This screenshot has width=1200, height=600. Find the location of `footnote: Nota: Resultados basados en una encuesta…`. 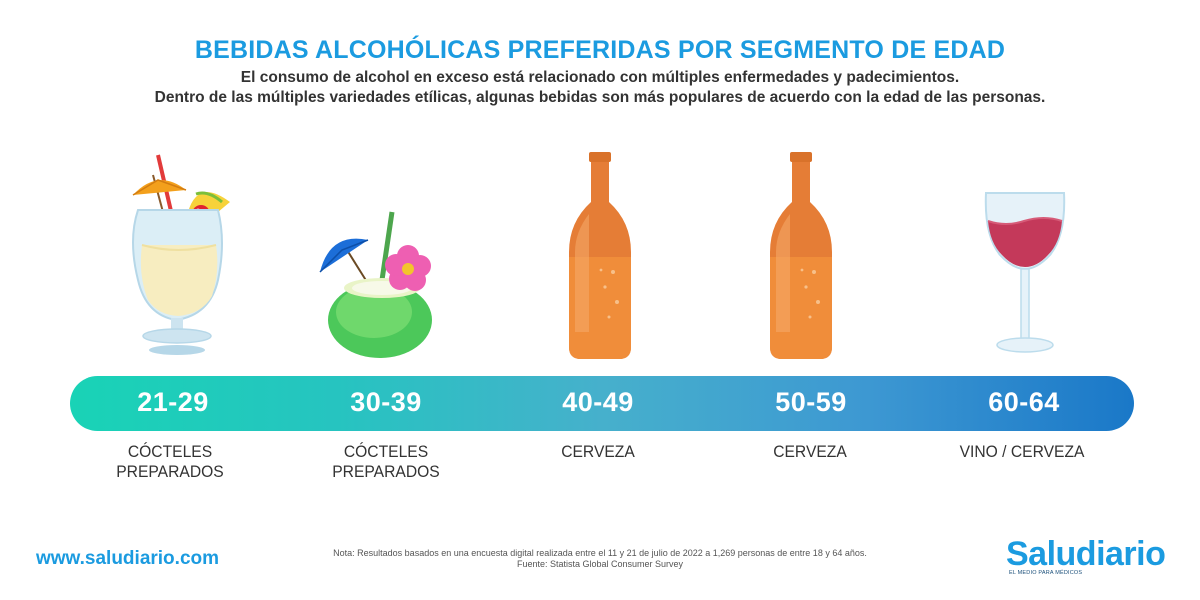

footnote: Nota: Resultados basados en una encuesta… is located at coordinates (600, 553).